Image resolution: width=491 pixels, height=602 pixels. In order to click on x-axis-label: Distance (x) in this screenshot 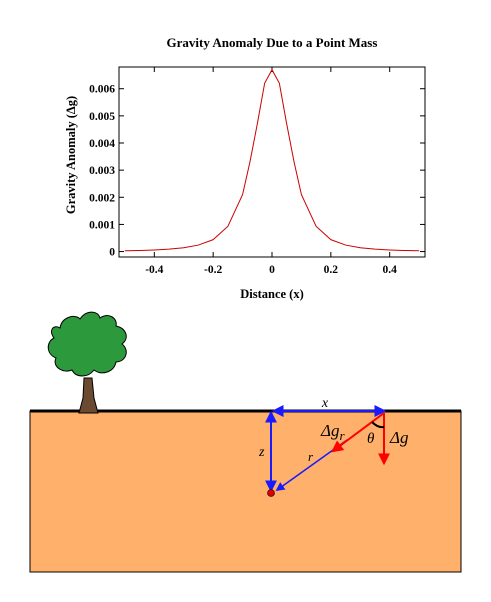, I will do `click(272, 294)`.